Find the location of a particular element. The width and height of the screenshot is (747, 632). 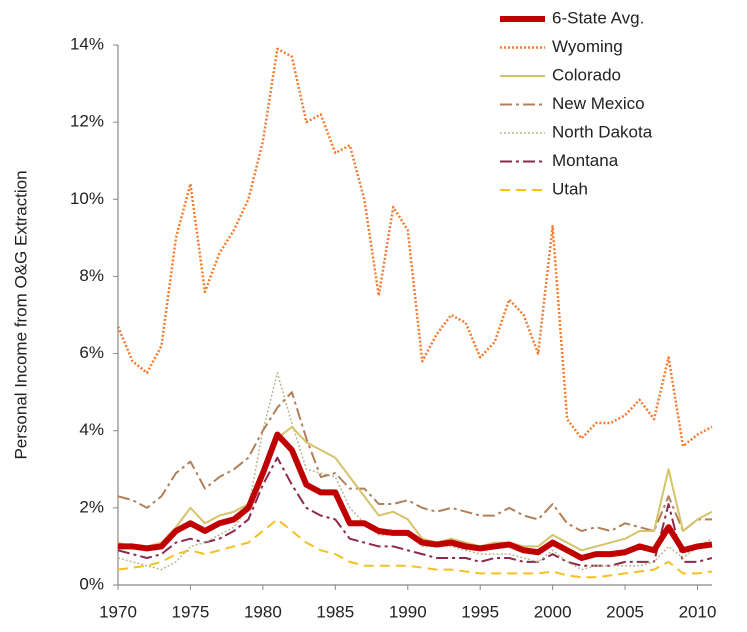

legend-label: Montana is located at coordinates (585, 160).